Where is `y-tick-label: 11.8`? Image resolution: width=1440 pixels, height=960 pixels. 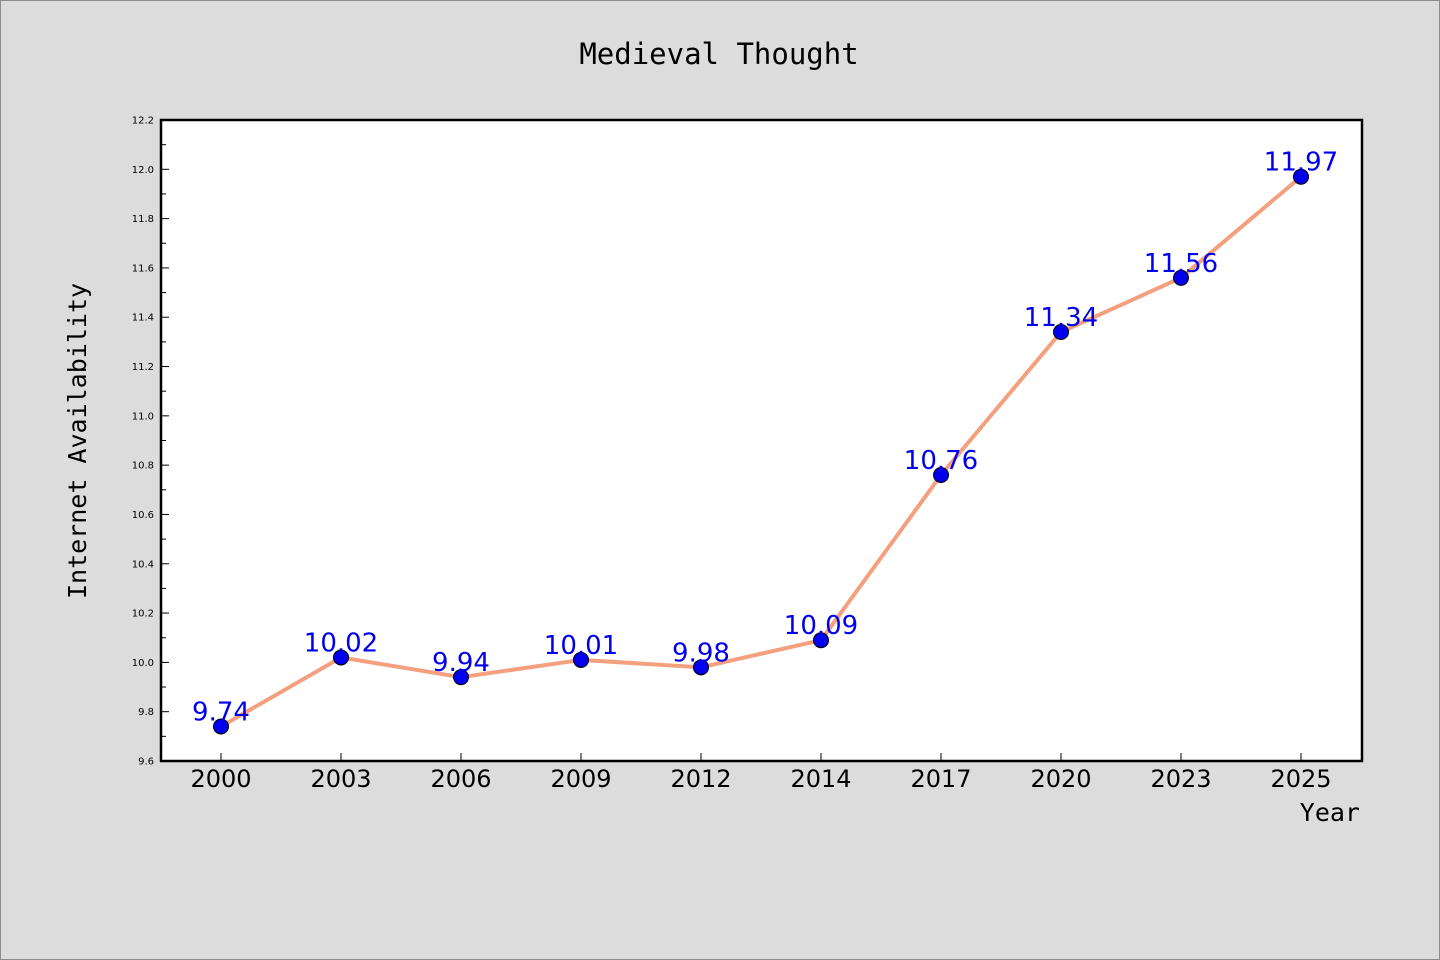 y-tick-label: 11.8 is located at coordinates (143, 219).